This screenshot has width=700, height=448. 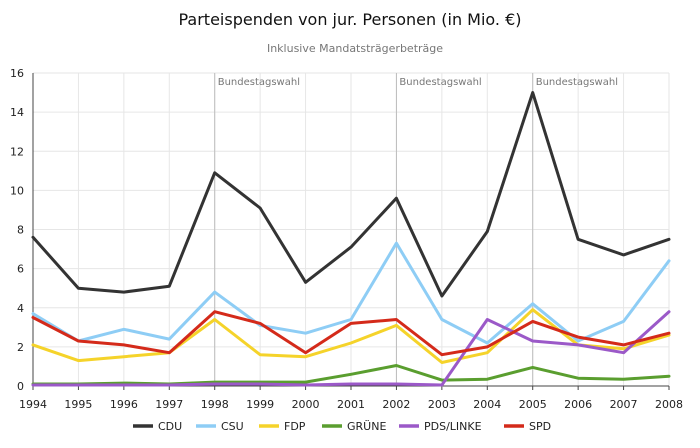 I want to click on y-tick-label: 4, so click(x=20, y=308).